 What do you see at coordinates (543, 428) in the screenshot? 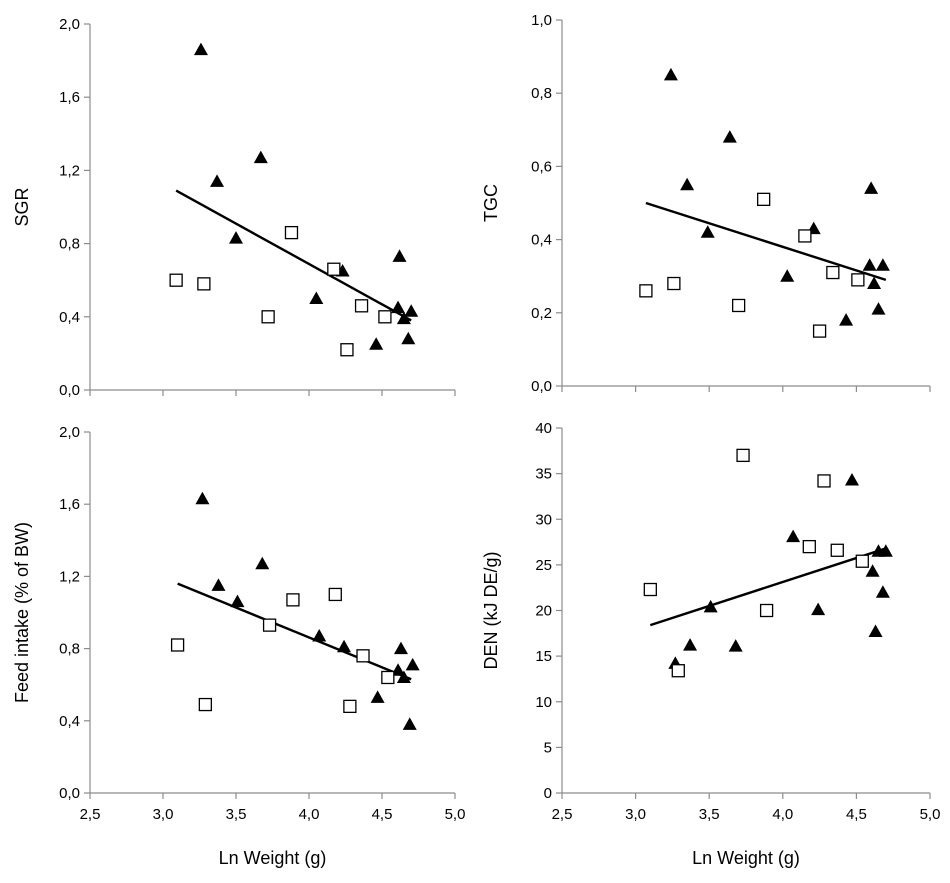
I see `y-tick-label: 40` at bounding box center [543, 428].